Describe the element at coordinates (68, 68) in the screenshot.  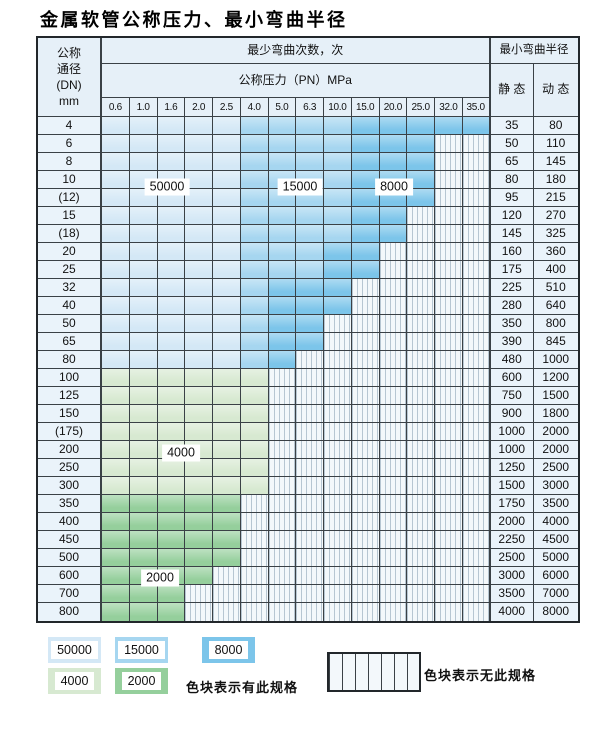
I see `header-dn-line: 通径` at that location.